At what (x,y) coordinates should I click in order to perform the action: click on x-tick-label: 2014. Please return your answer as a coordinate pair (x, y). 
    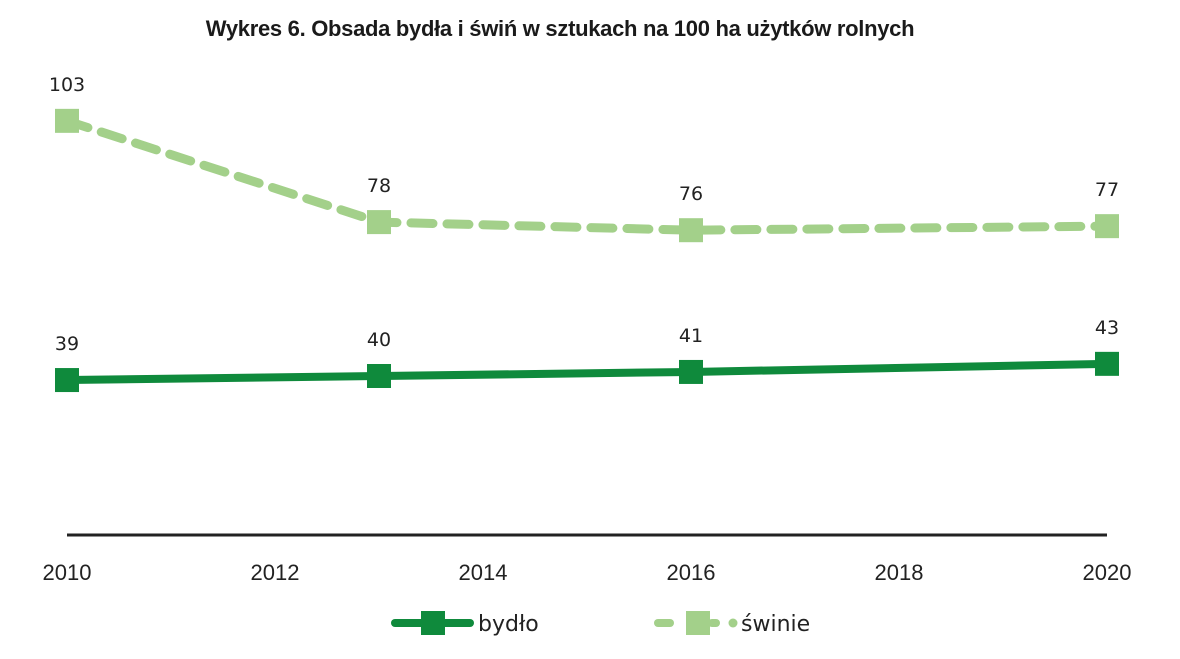
    Looking at the image, I should click on (483, 572).